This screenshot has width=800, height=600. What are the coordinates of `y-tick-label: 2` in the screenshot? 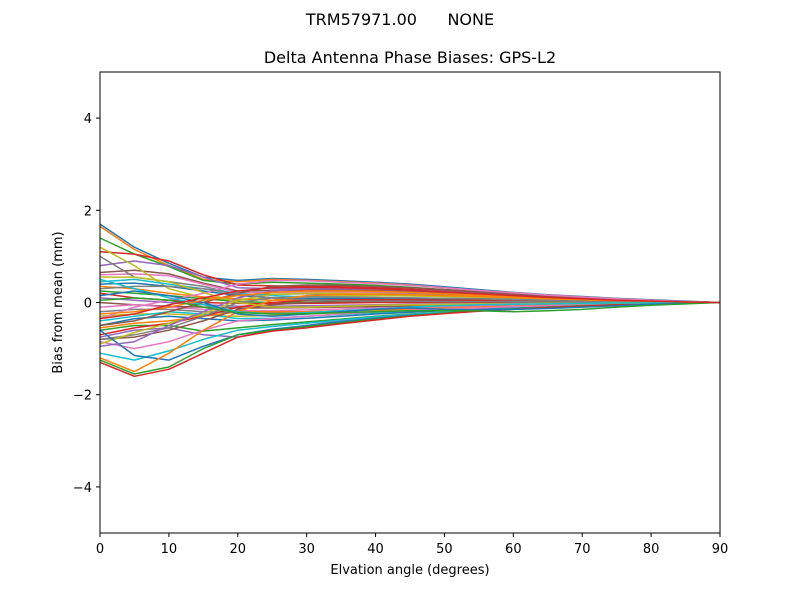 It's located at (88, 211).